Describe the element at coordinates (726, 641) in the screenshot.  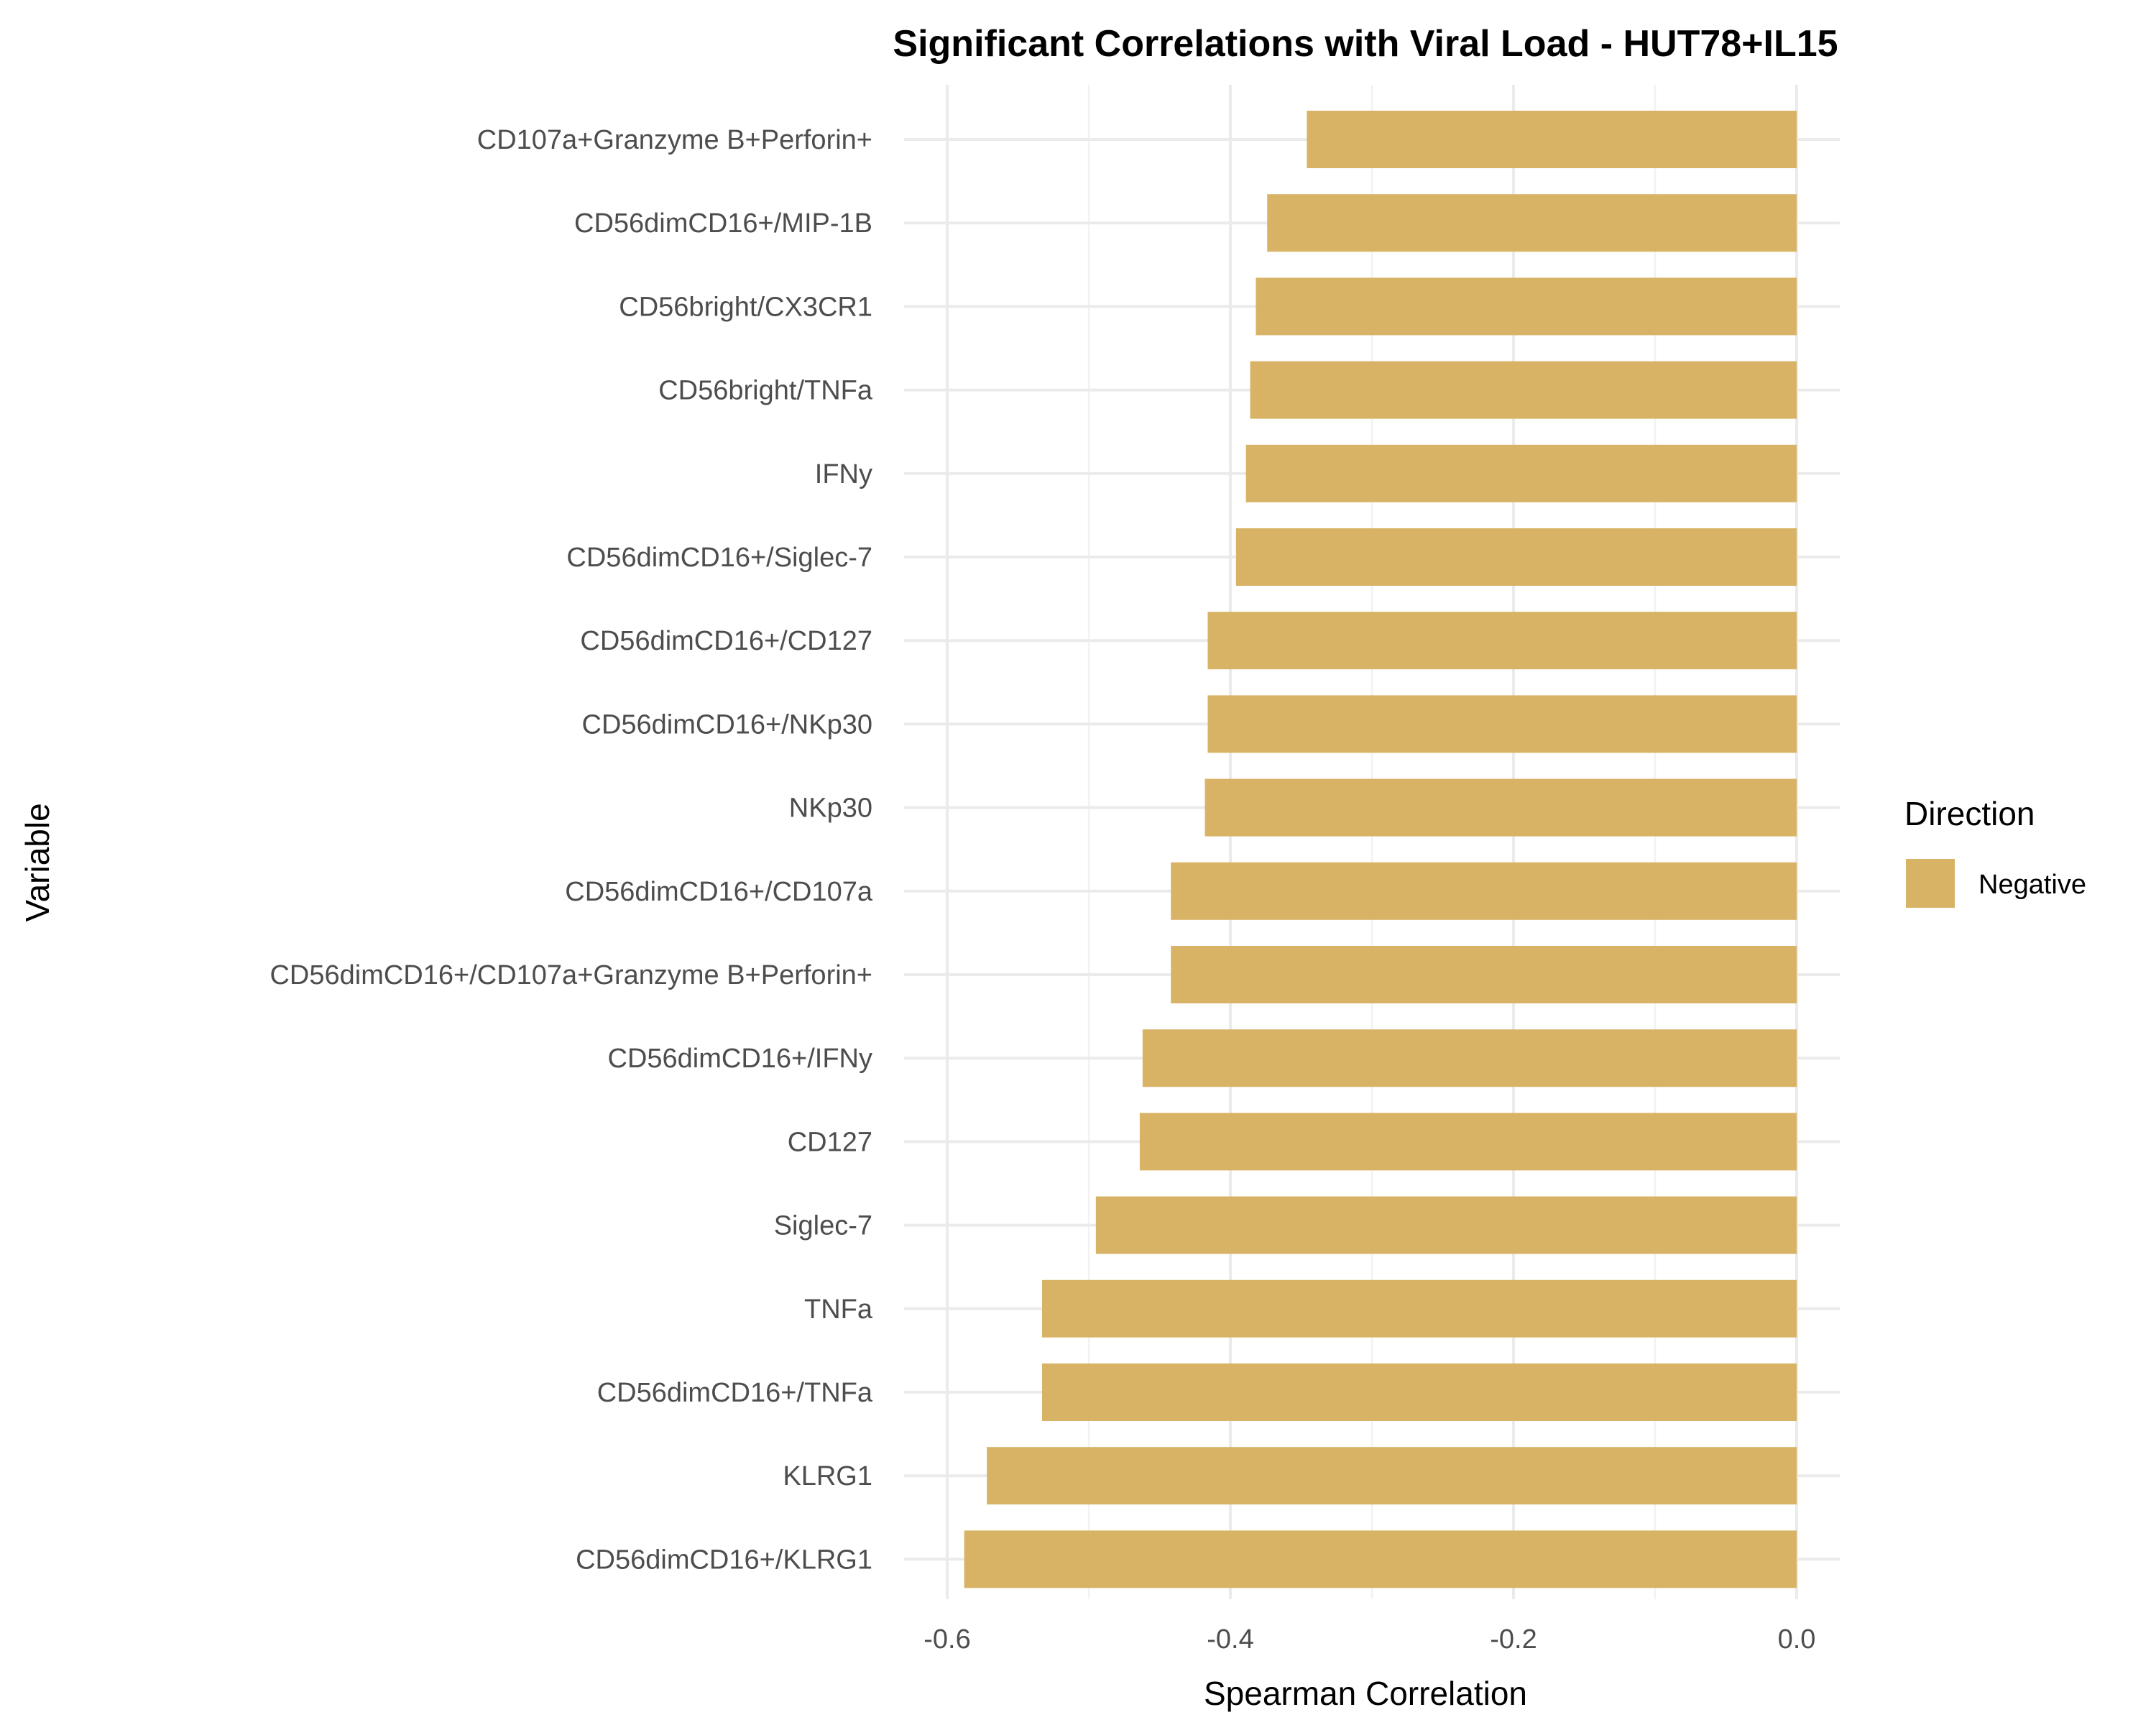
I see `category-label: CD56dimCD16+/CD127` at that location.